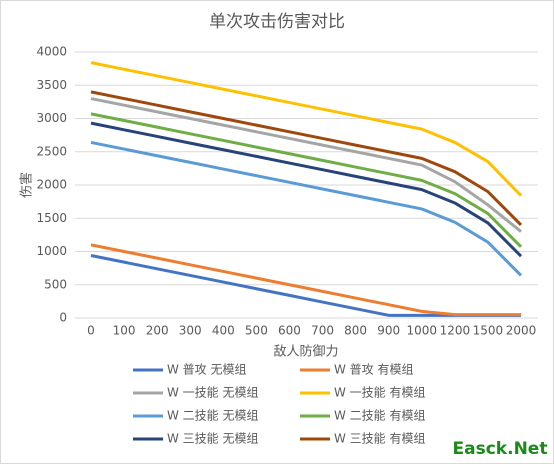 The image size is (554, 464). What do you see at coordinates (207, 370) in the screenshot?
I see `legend-label: W 普攻 无模组` at bounding box center [207, 370].